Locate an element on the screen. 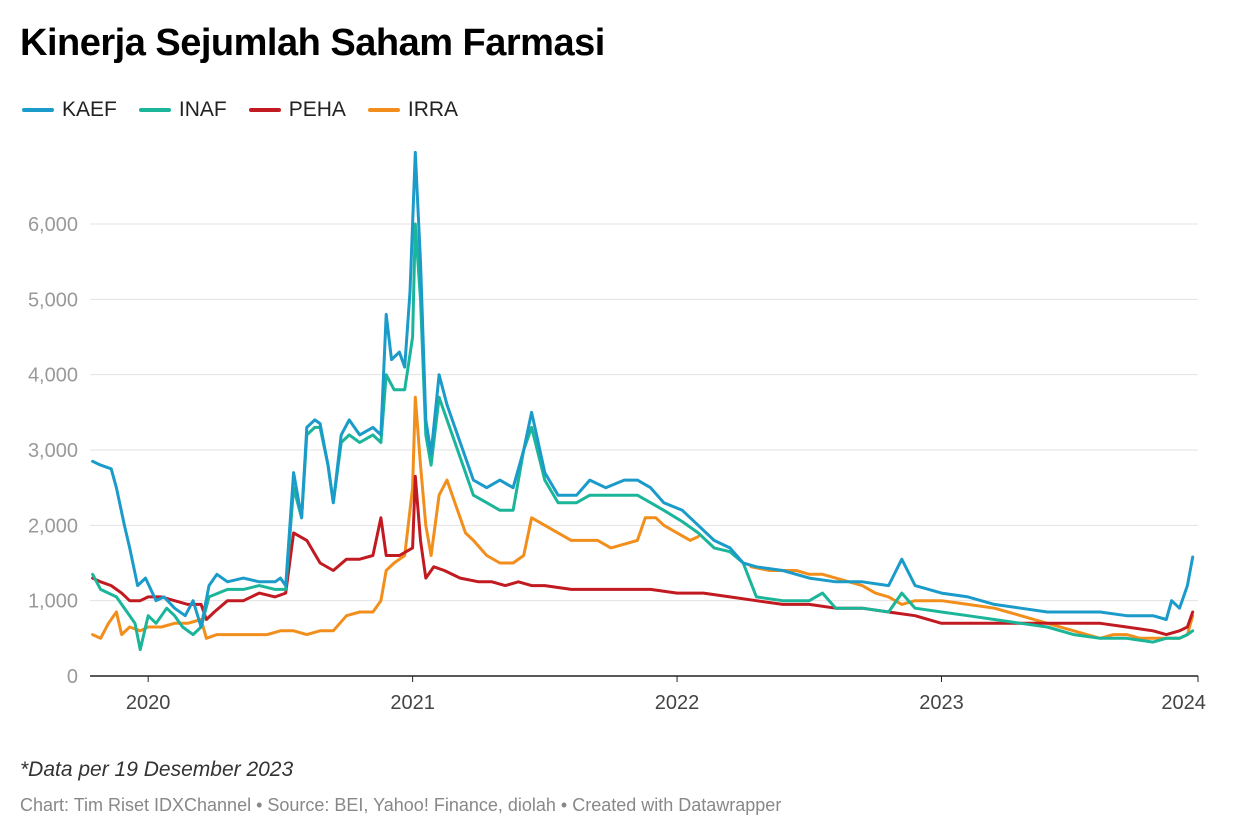 This screenshot has height=840, width=1240. chart-title: Kinerja Sejumlah Saham Farmasi is located at coordinates (312, 43).